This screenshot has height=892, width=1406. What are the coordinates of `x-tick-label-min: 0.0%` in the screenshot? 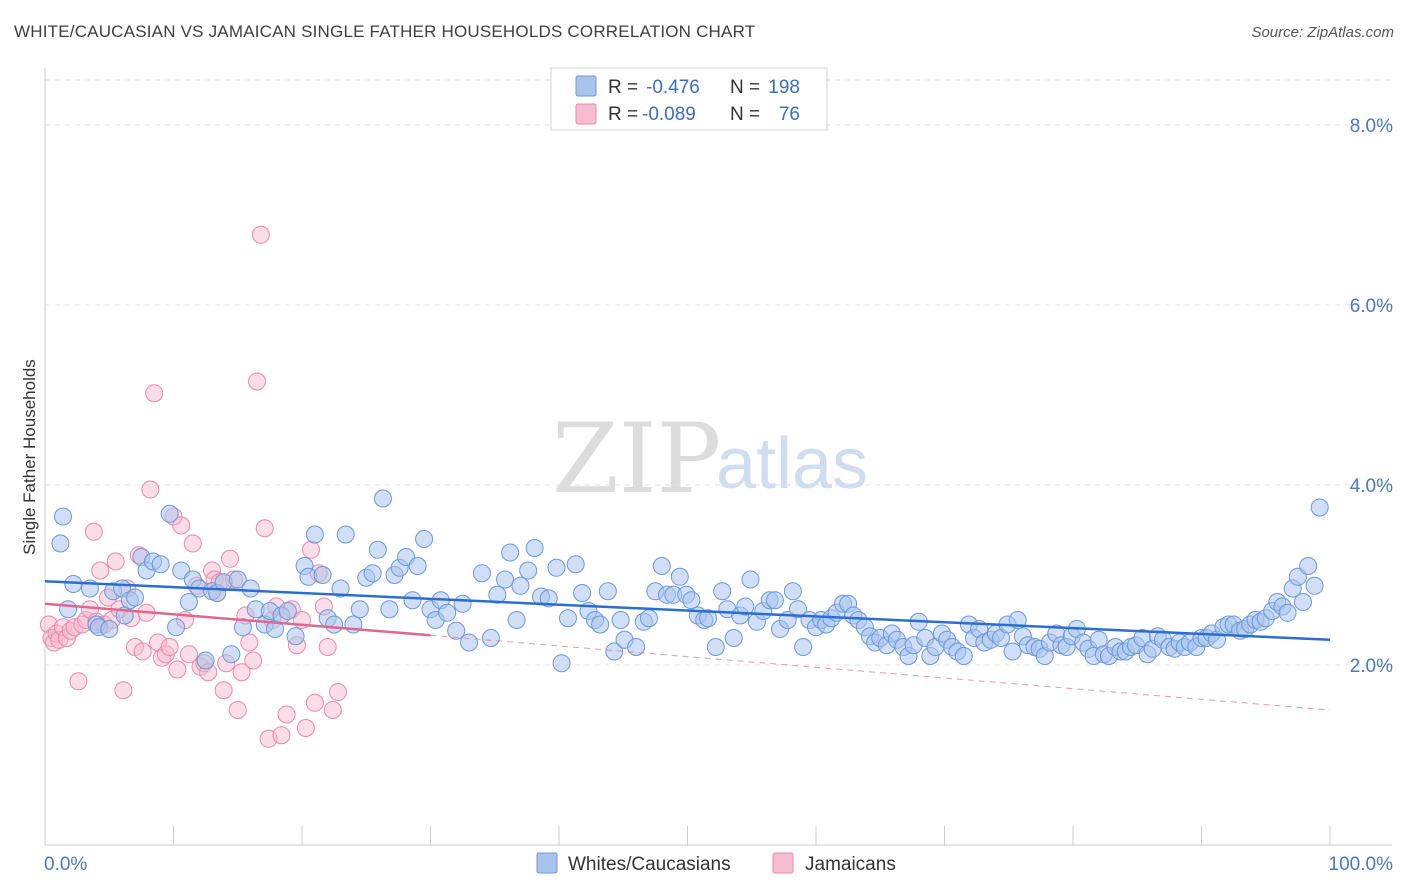 It's located at (65, 864).